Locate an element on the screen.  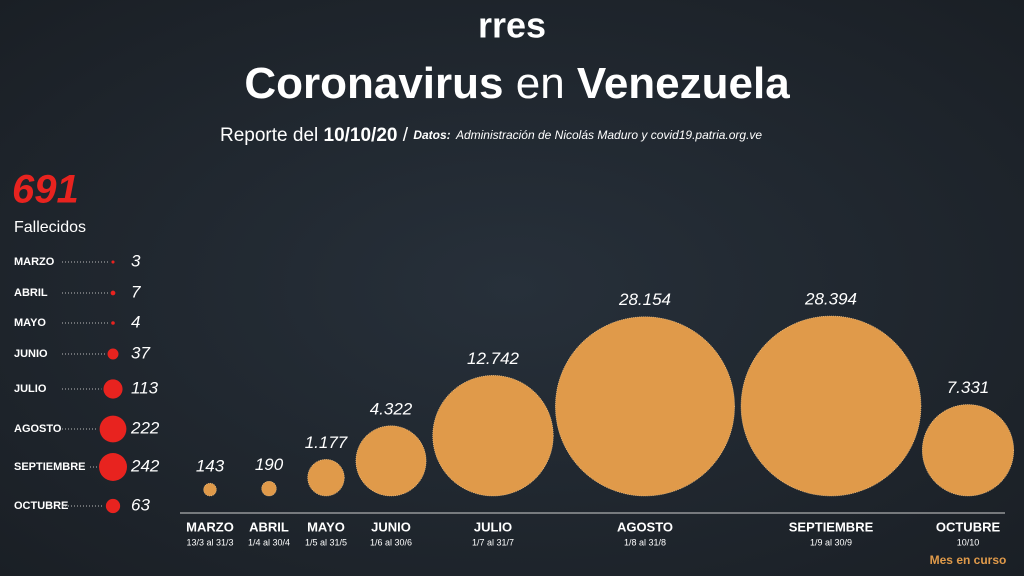
value-label: 1.177 is located at coordinates (326, 442).